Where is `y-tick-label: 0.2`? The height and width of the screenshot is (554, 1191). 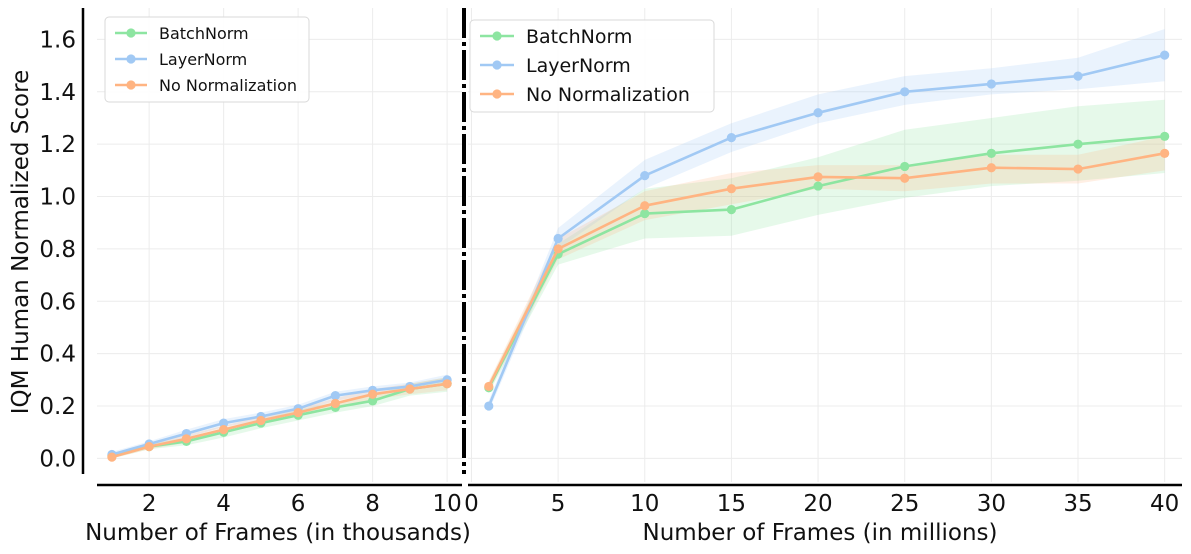 y-tick-label: 0.2 is located at coordinates (57, 407).